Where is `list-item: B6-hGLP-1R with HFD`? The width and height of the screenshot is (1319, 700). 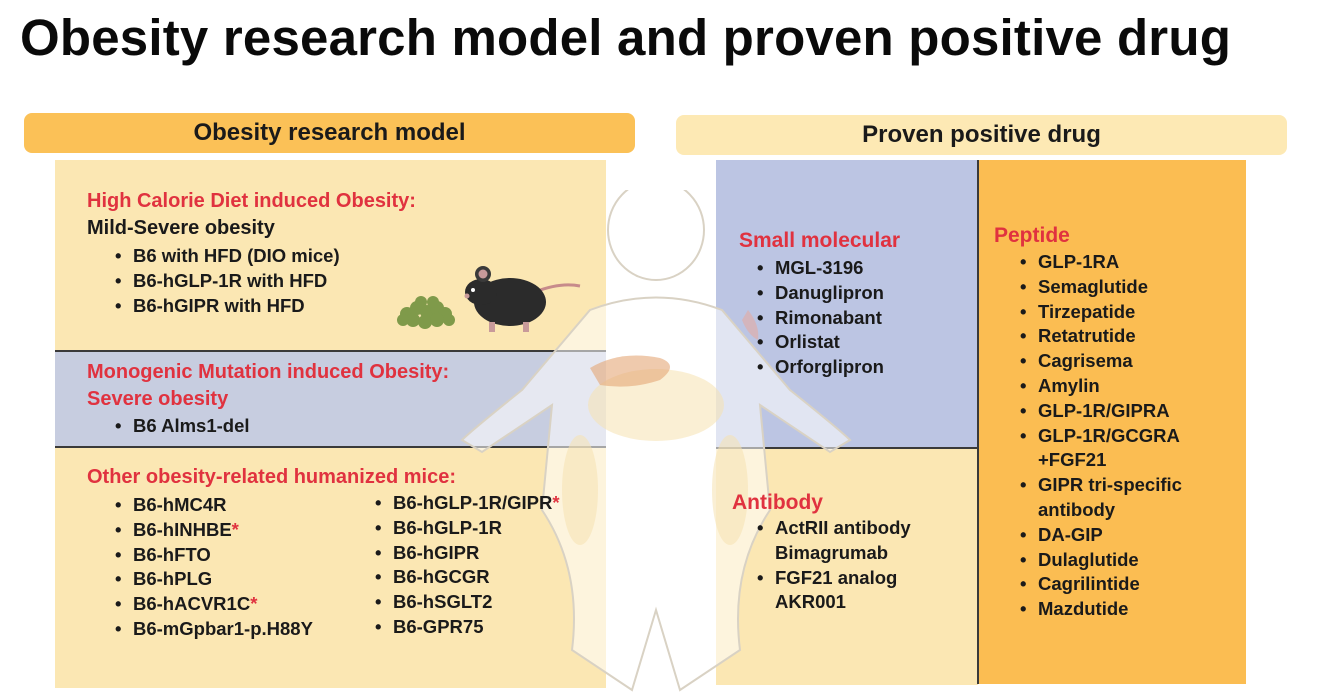 list-item: B6-hGLP-1R with HFD is located at coordinates (226, 281).